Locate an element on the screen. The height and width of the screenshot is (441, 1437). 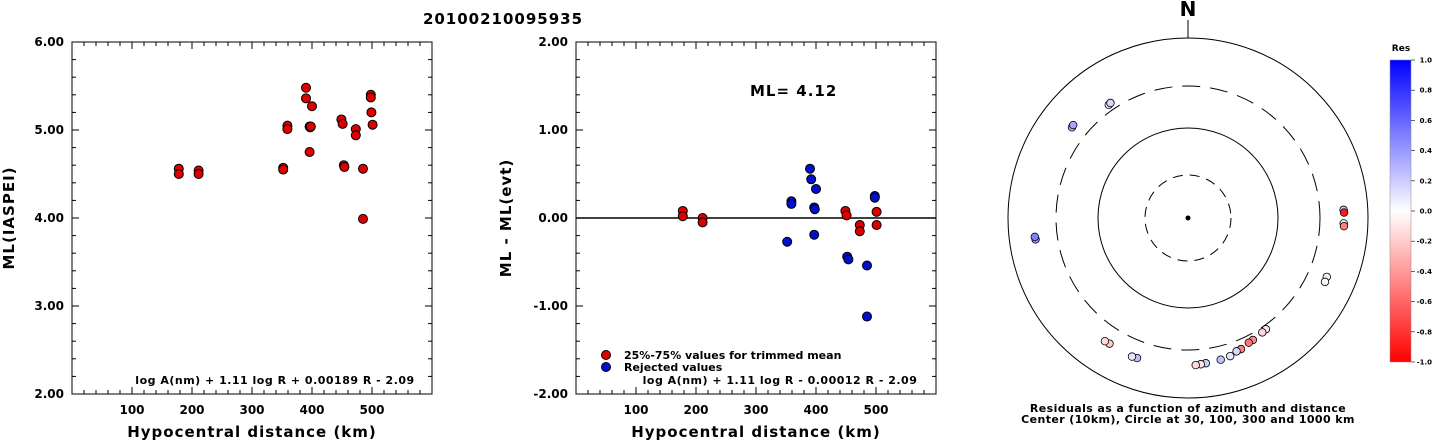
epicenter-dot is located at coordinates (1188, 218).